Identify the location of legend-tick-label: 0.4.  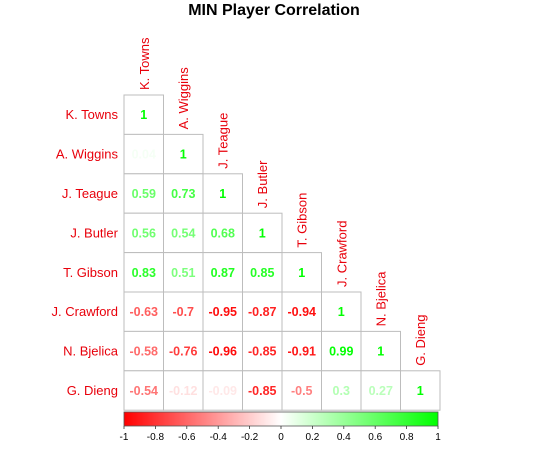
(344, 437).